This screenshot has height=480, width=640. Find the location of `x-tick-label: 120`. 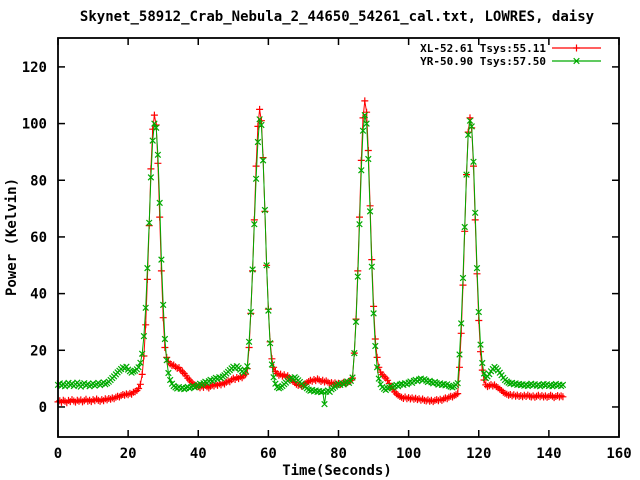

x-tick-label: 120 is located at coordinates (478, 454).